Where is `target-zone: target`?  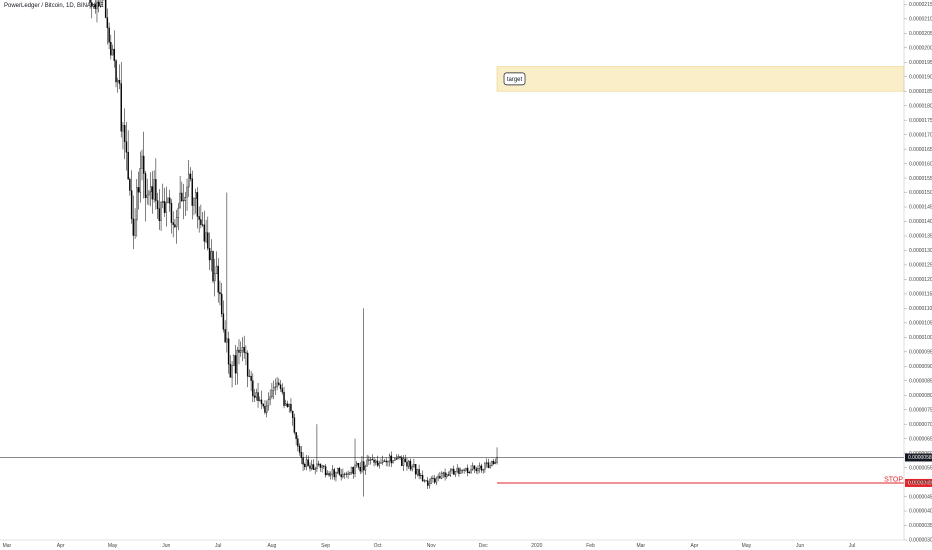
target-zone: target is located at coordinates (700, 79).